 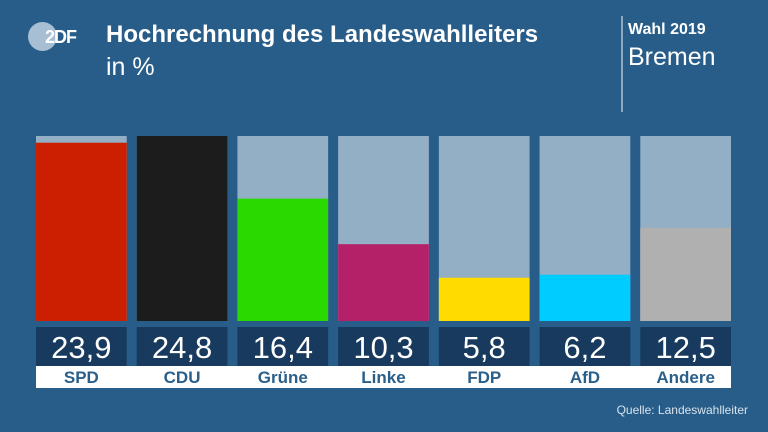 I want to click on bar-spd, so click(x=81, y=231).